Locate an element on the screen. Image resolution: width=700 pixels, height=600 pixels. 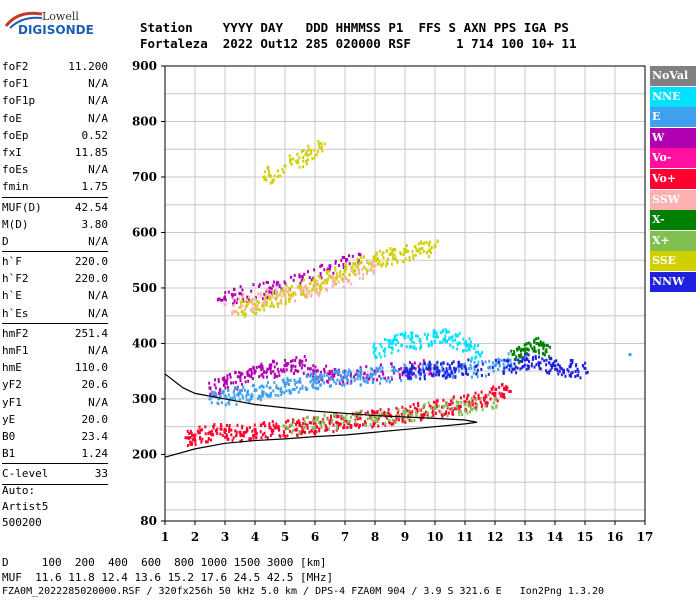
y-tick-label: 600 is located at coordinates (144, 232).